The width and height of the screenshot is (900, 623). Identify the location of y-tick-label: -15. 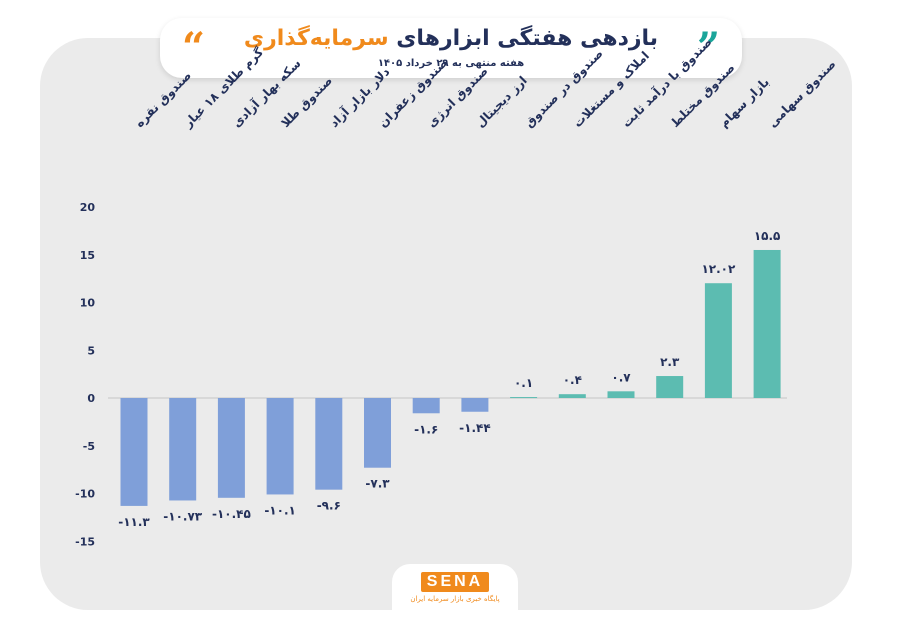
(85, 541).